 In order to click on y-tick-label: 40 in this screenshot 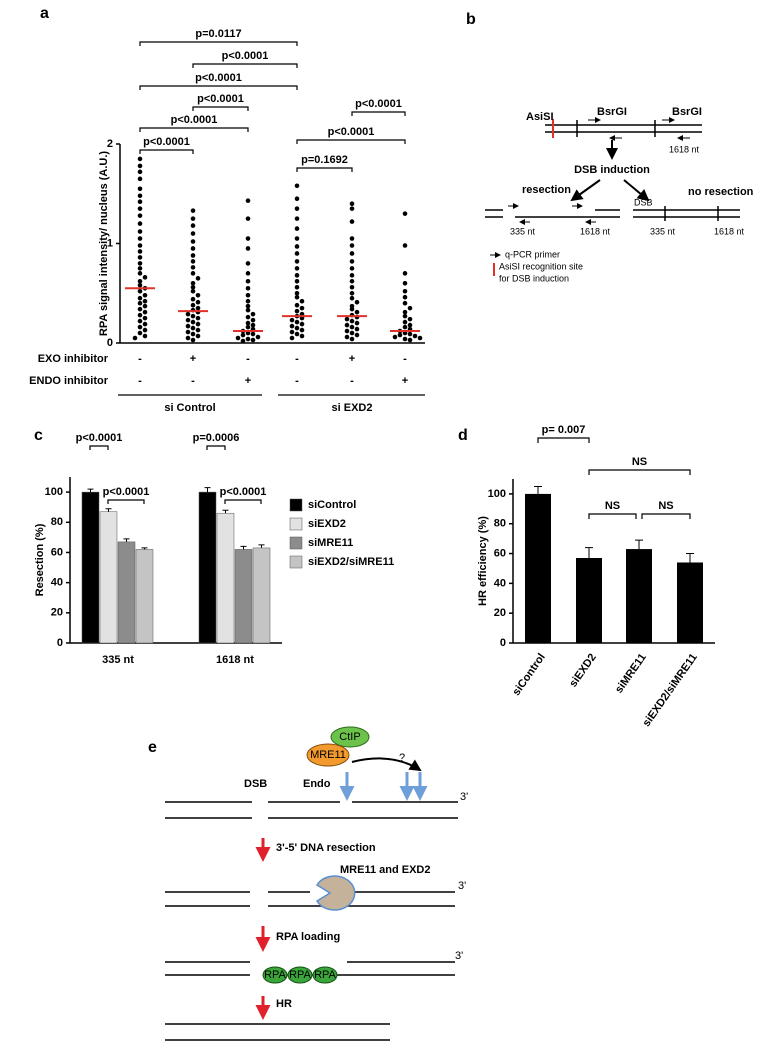, I will do `click(57, 583)`.